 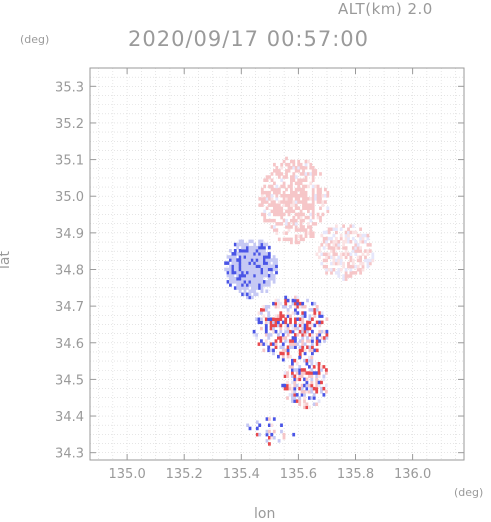 I want to click on x-tick-label: 135.6, so click(x=298, y=474).